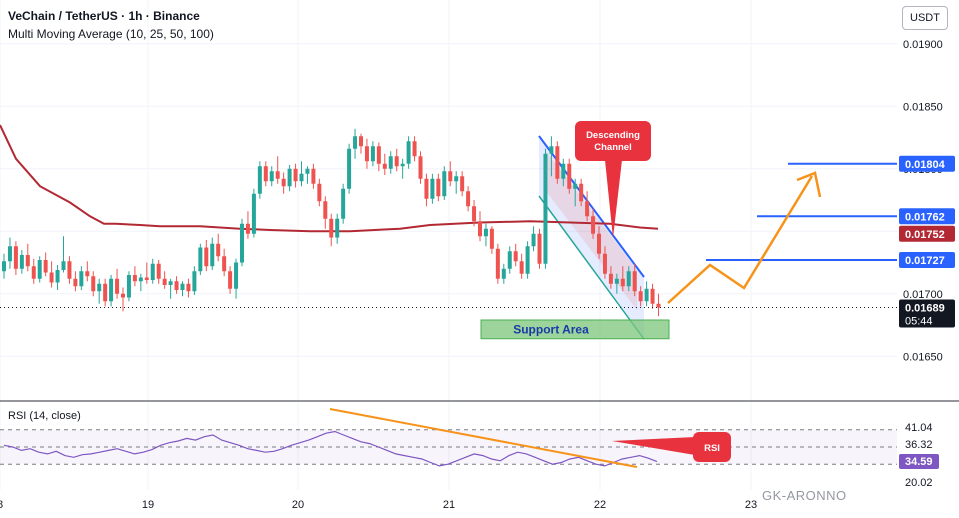 The image size is (959, 518). I want to click on currency-button: USDT, so click(925, 18).